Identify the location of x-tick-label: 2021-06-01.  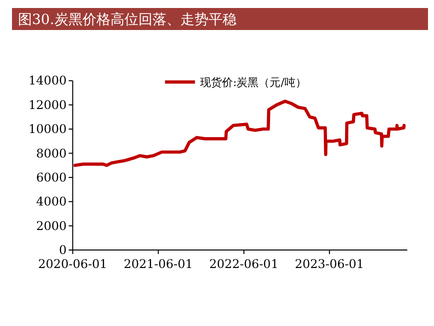
(158, 264).